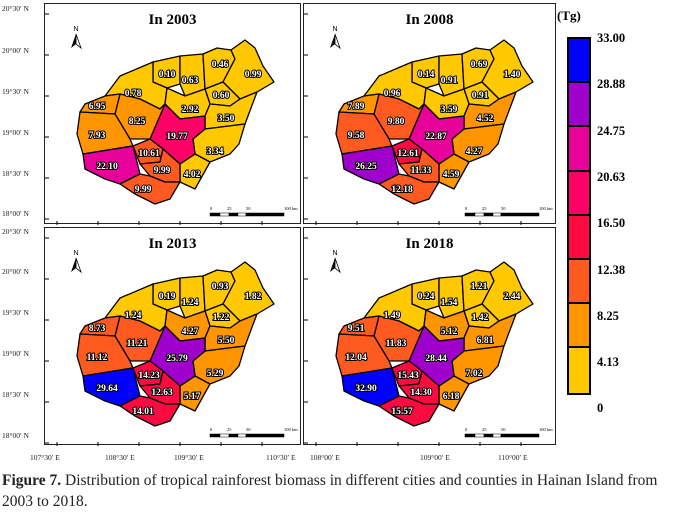 The width and height of the screenshot is (693, 514). What do you see at coordinates (143, 190) in the screenshot?
I see `county-value-label: 9.99` at bounding box center [143, 190].